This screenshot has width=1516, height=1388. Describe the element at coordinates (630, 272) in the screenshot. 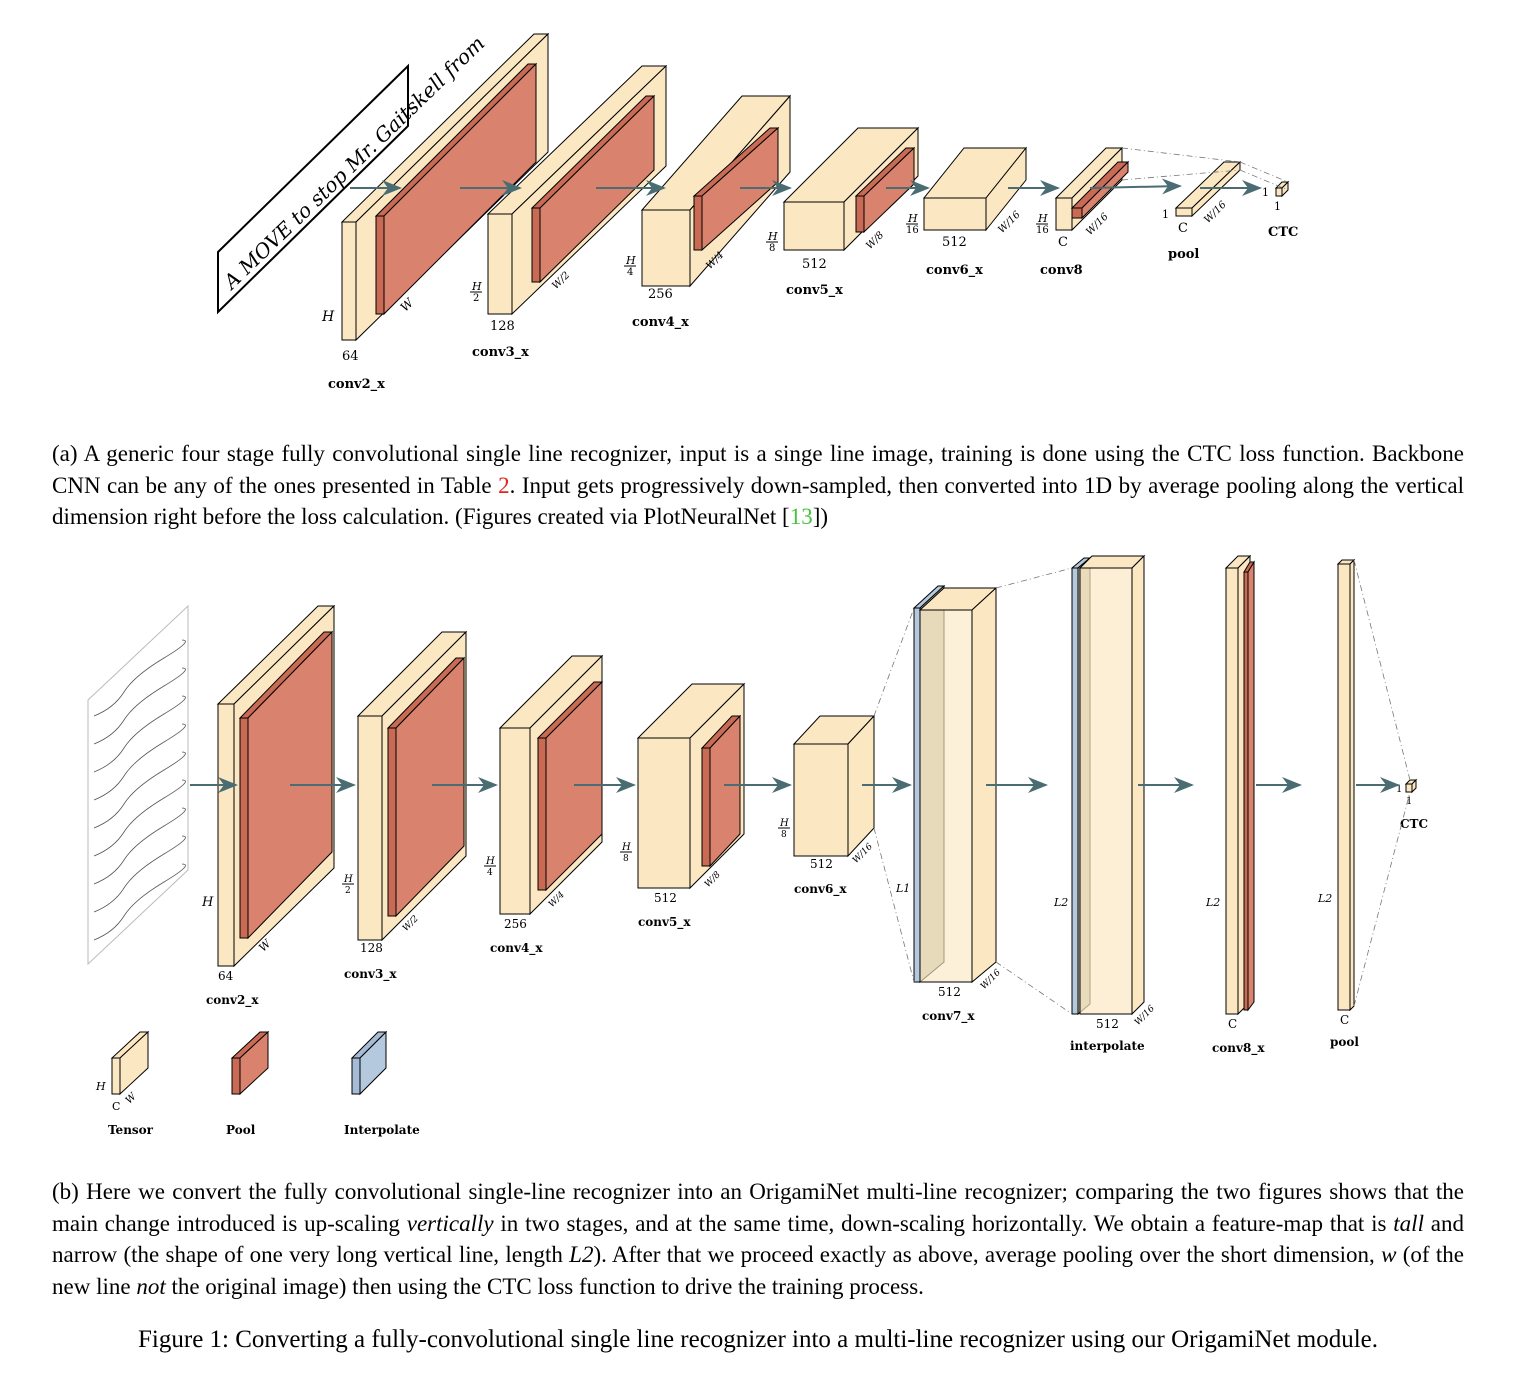

I see `dim-4: 4` at that location.